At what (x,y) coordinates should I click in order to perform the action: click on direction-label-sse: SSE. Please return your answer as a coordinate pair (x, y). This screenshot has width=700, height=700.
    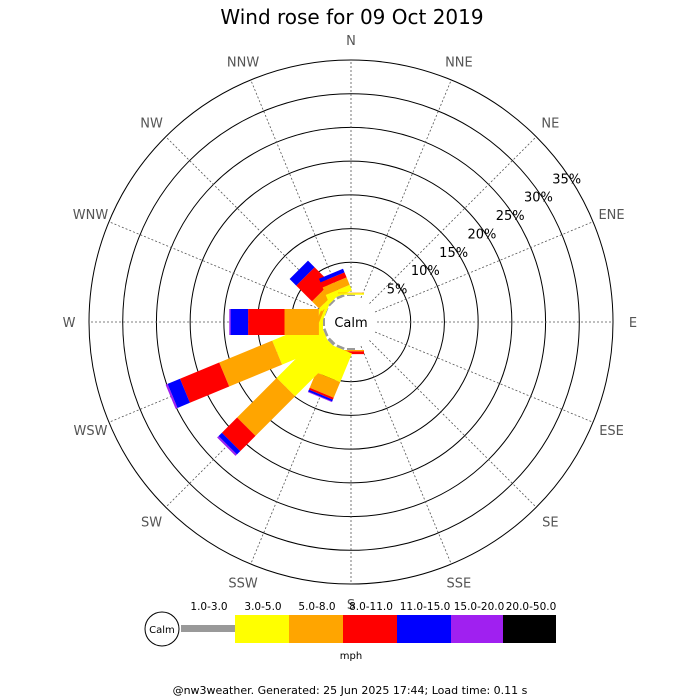
    Looking at the image, I should click on (459, 584).